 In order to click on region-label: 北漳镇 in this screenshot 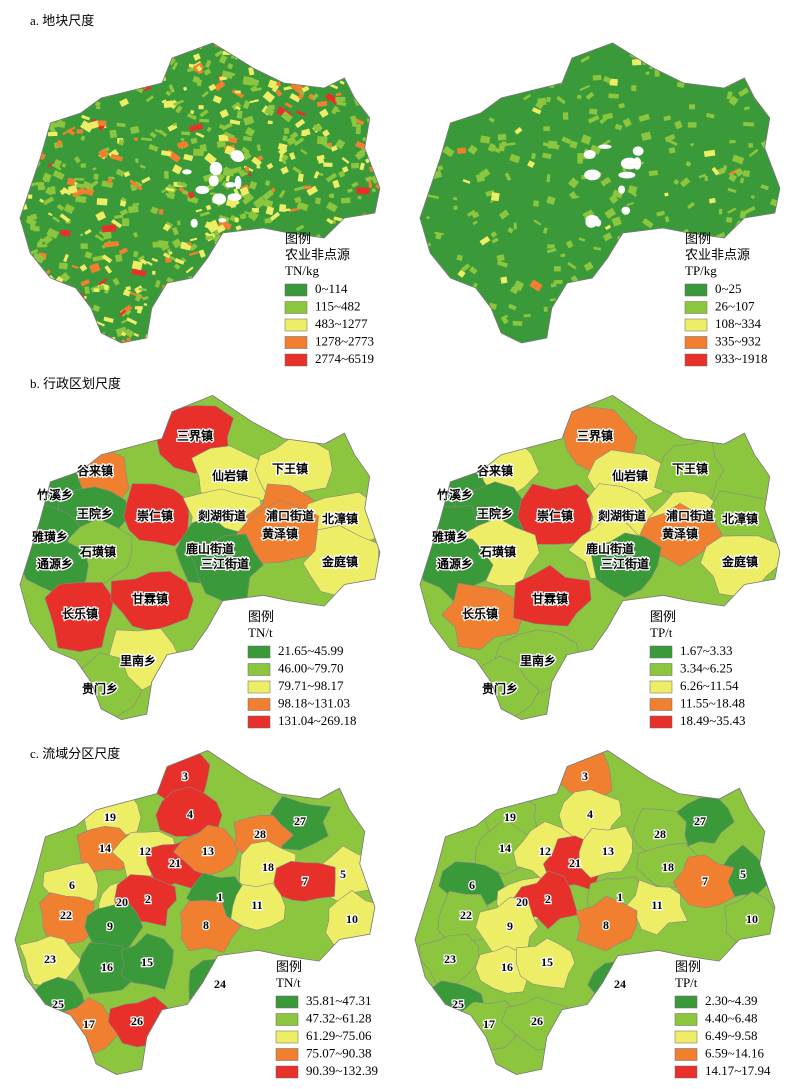, I will do `click(340, 518)`.